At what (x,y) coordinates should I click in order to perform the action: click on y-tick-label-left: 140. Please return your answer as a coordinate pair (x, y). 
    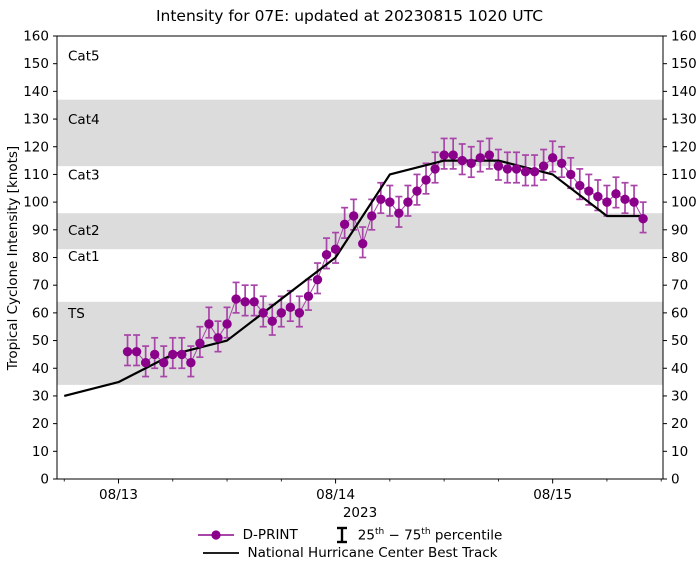
    Looking at the image, I should click on (36, 92).